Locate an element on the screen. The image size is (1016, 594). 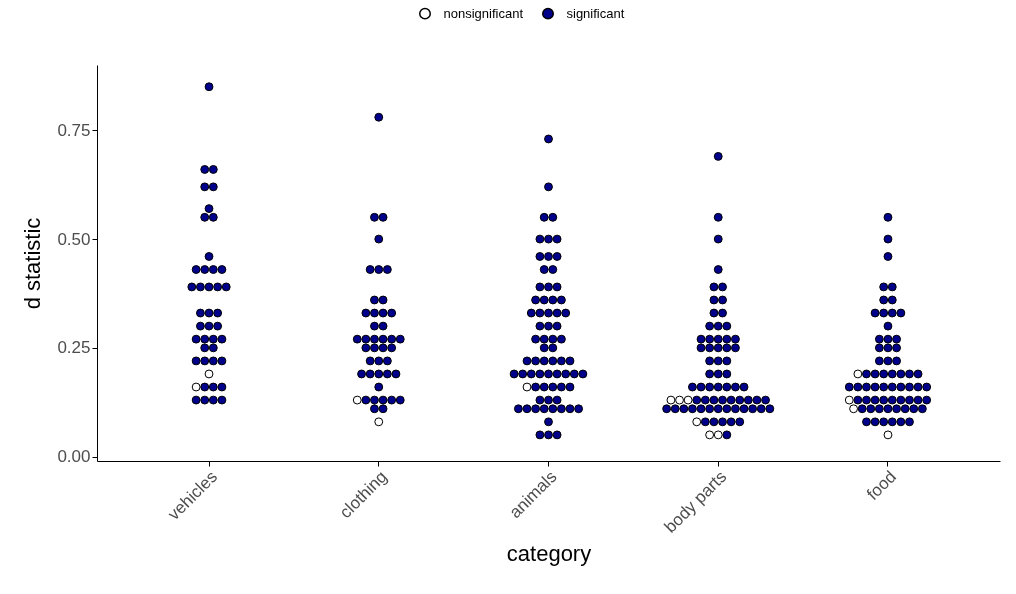
y-tick-label: 0.25 is located at coordinates (74, 348).